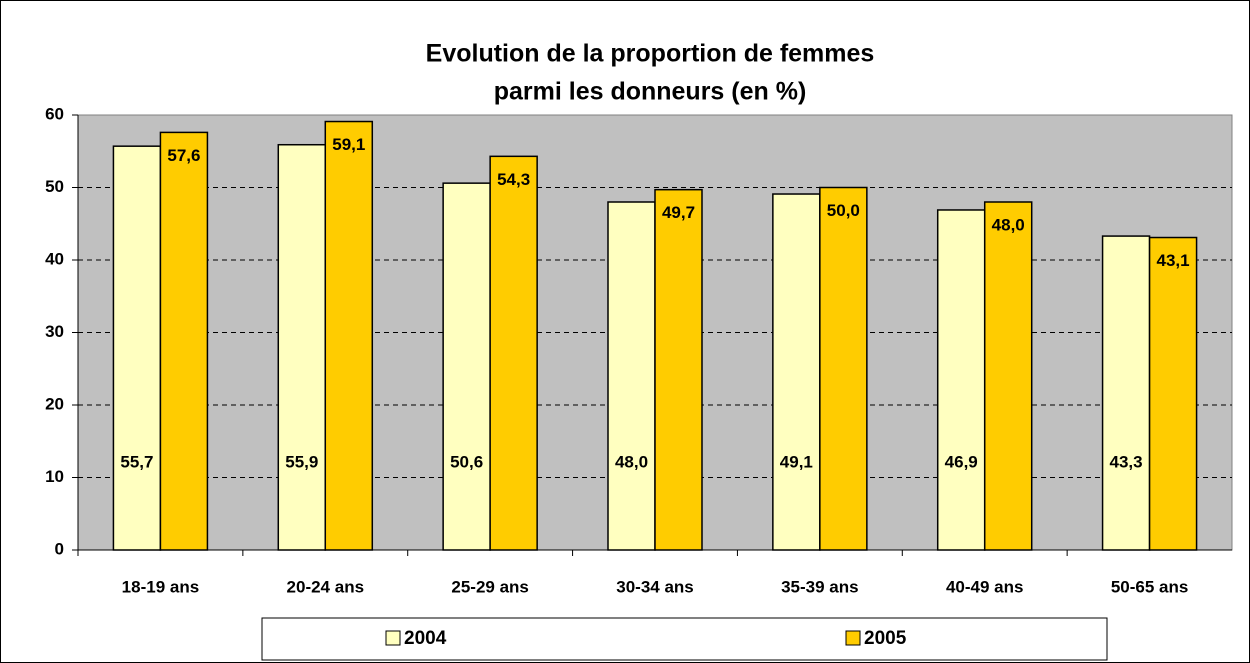  I want to click on y-tick-label: 60, so click(54, 113).